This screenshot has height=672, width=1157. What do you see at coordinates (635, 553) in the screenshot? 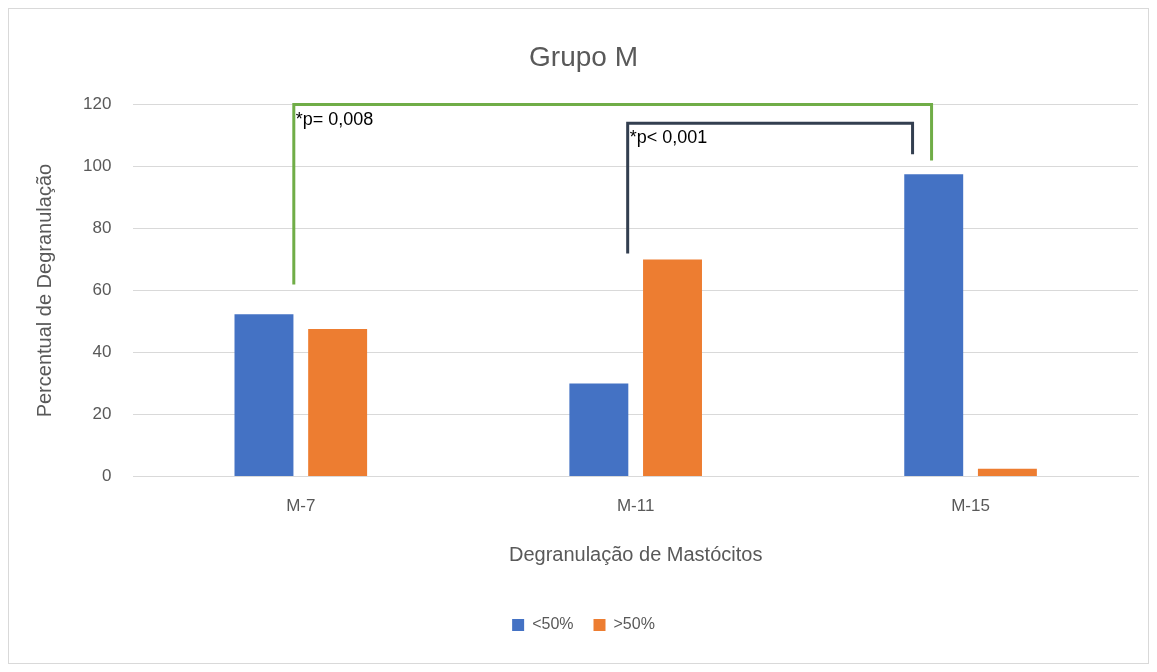
I see `x-axis-title: Degranulação de Mastócitos` at bounding box center [635, 553].